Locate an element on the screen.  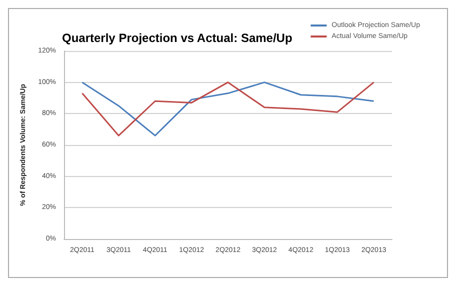
chart-title: Quarterly Projection vs Actual: Same/Up is located at coordinates (177, 38).